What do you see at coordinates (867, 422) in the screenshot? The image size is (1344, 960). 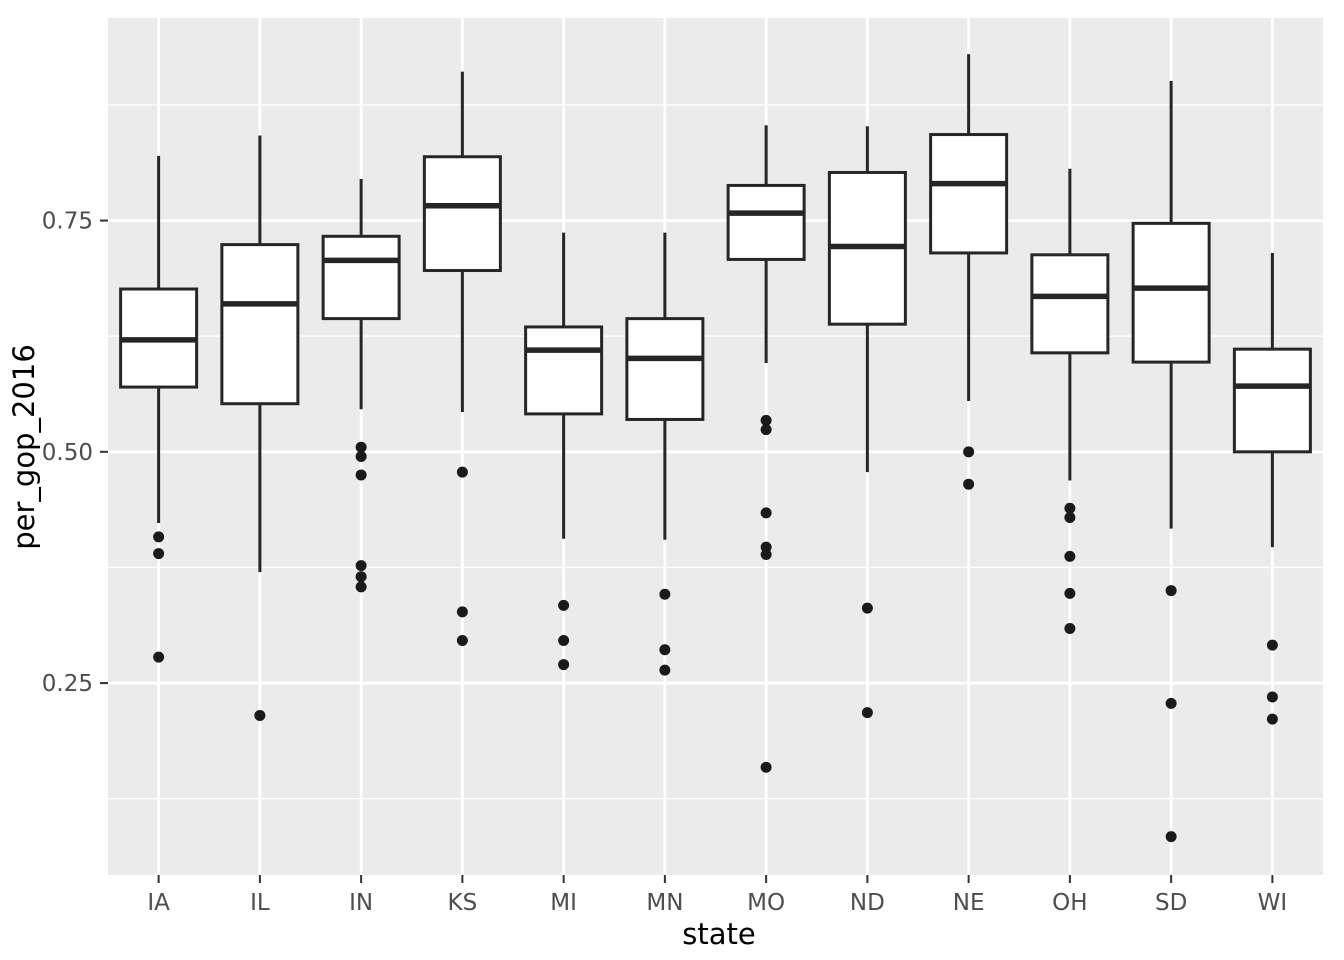 I see `boxplot-ND` at bounding box center [867, 422].